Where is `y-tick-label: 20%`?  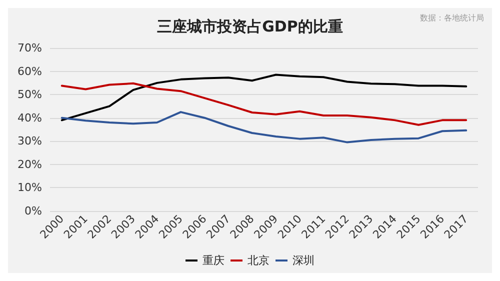
y-tick-label: 20% is located at coordinates (30, 164).